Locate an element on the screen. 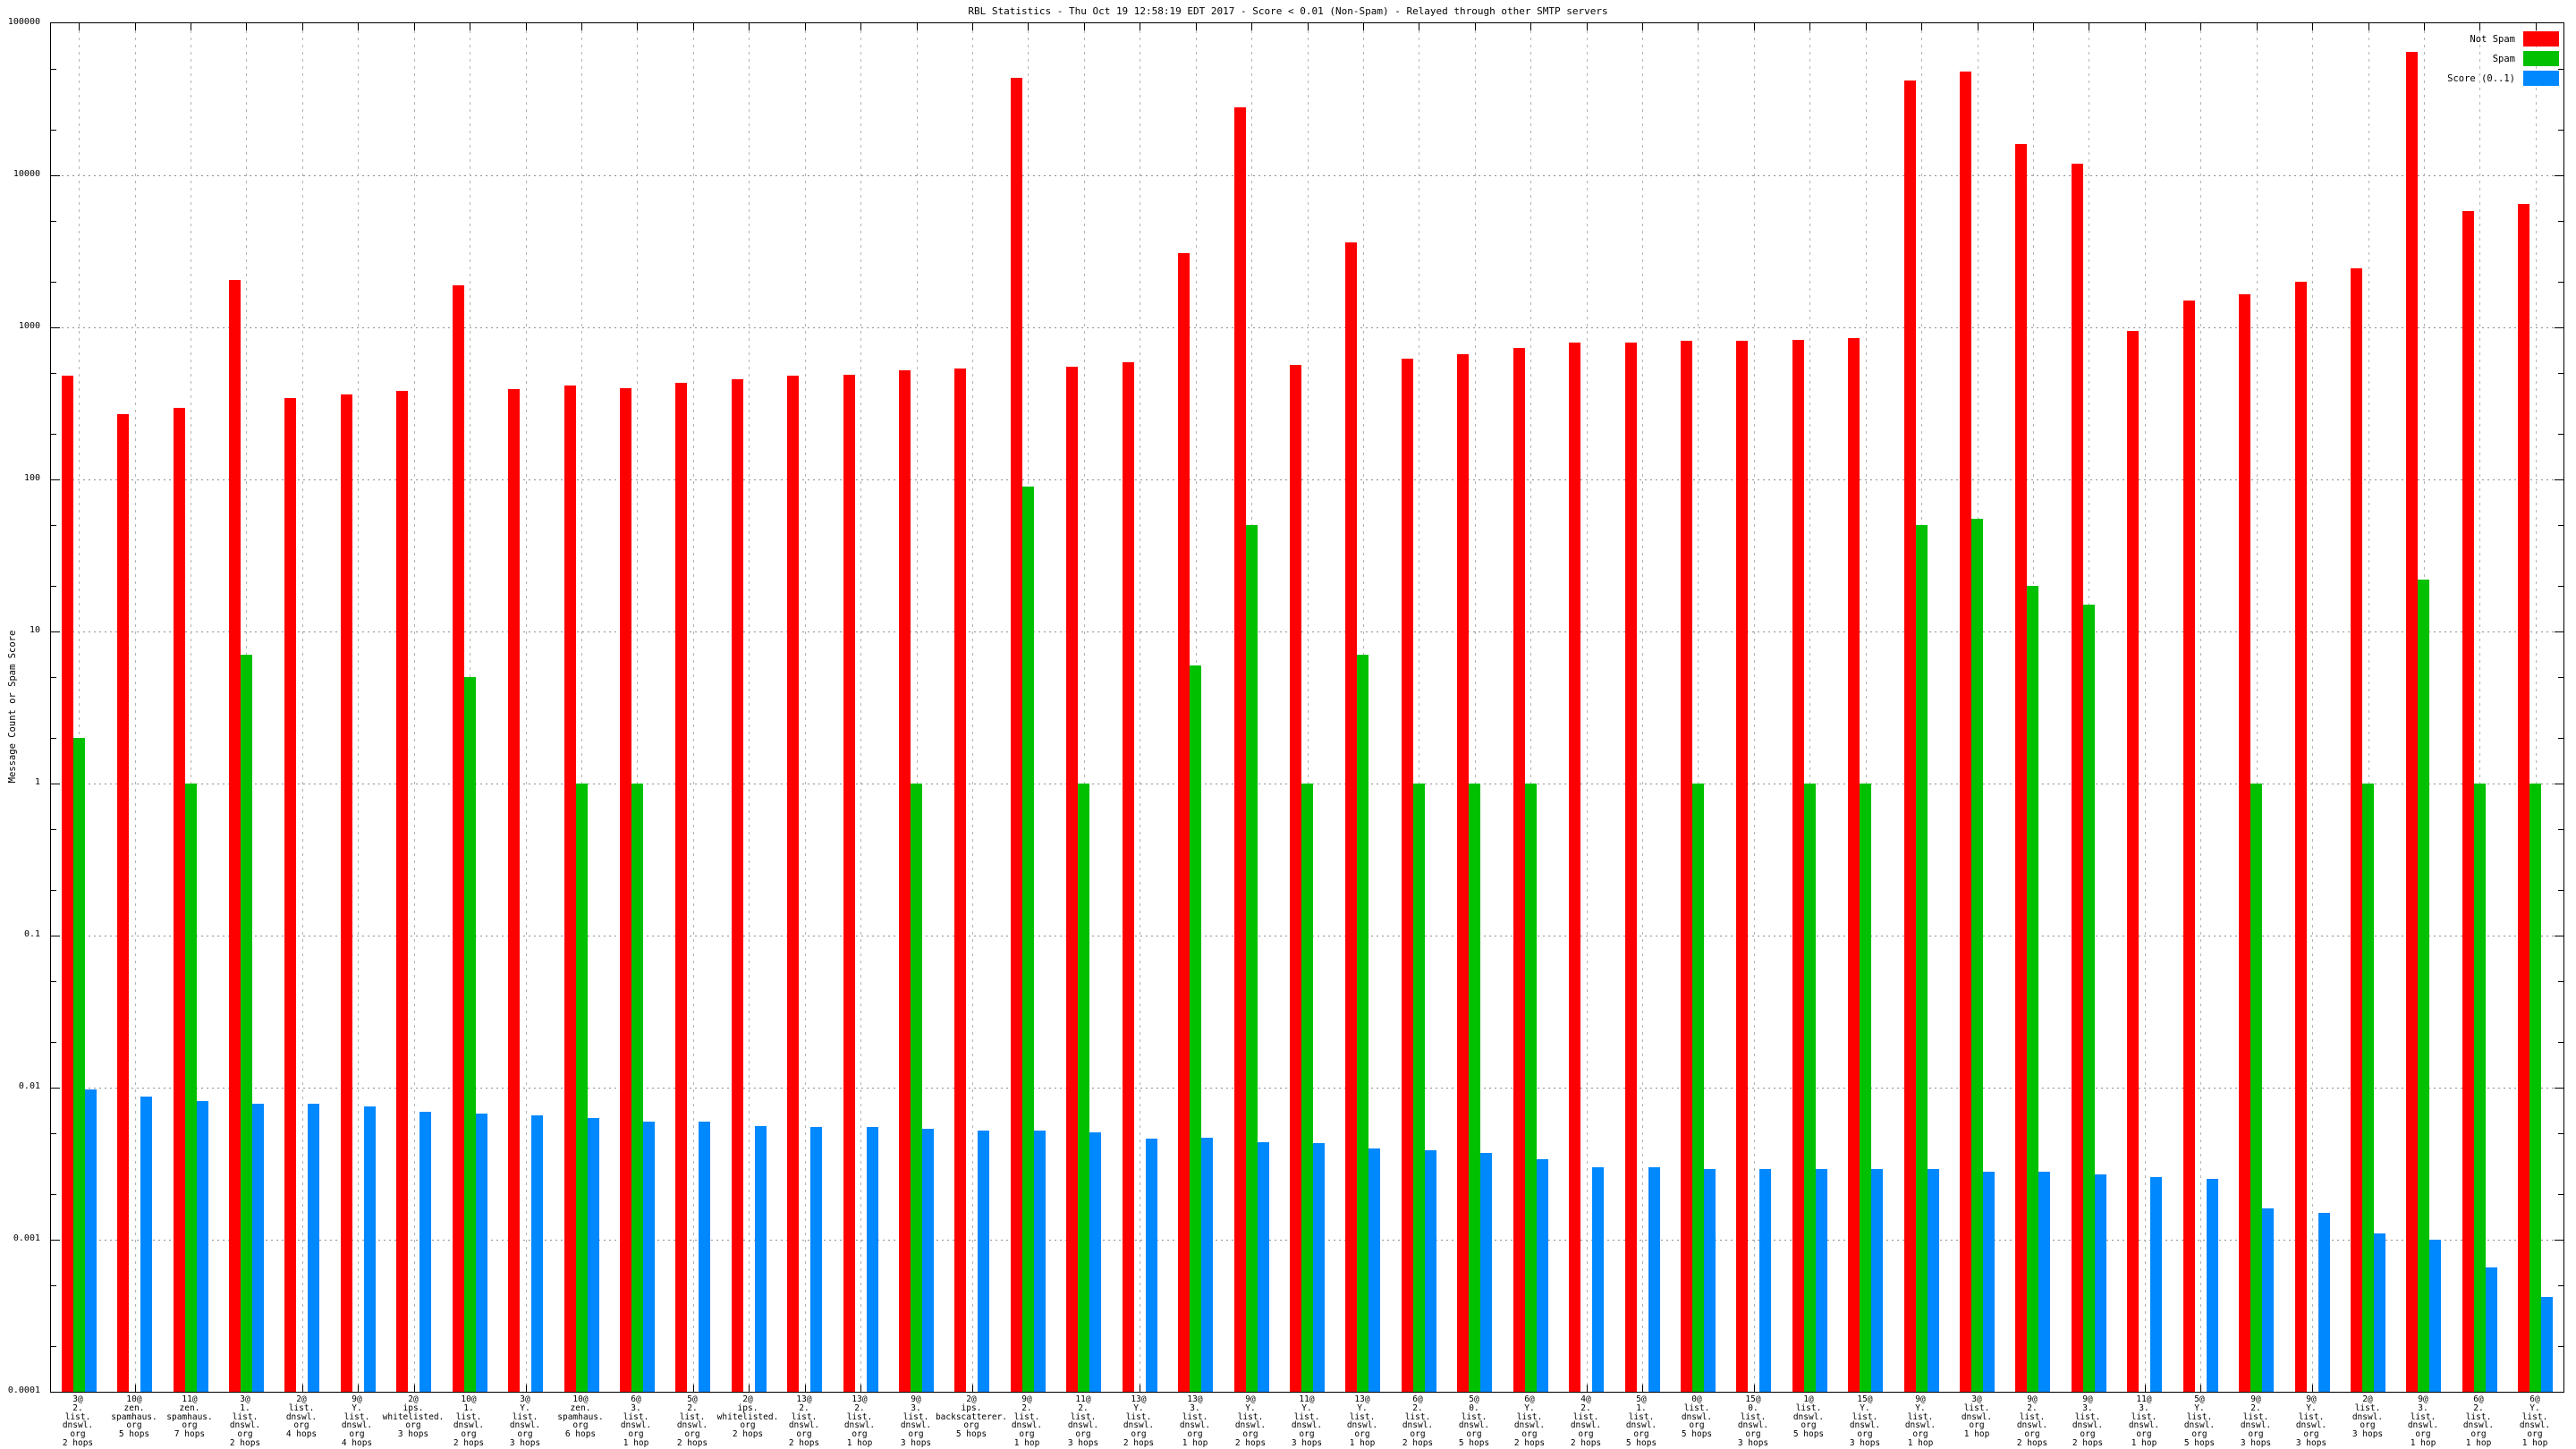 This screenshot has height=1449, width=2576. x-tick-label: 3@ 1. list. dnswl. org 2 hops is located at coordinates (245, 1421).